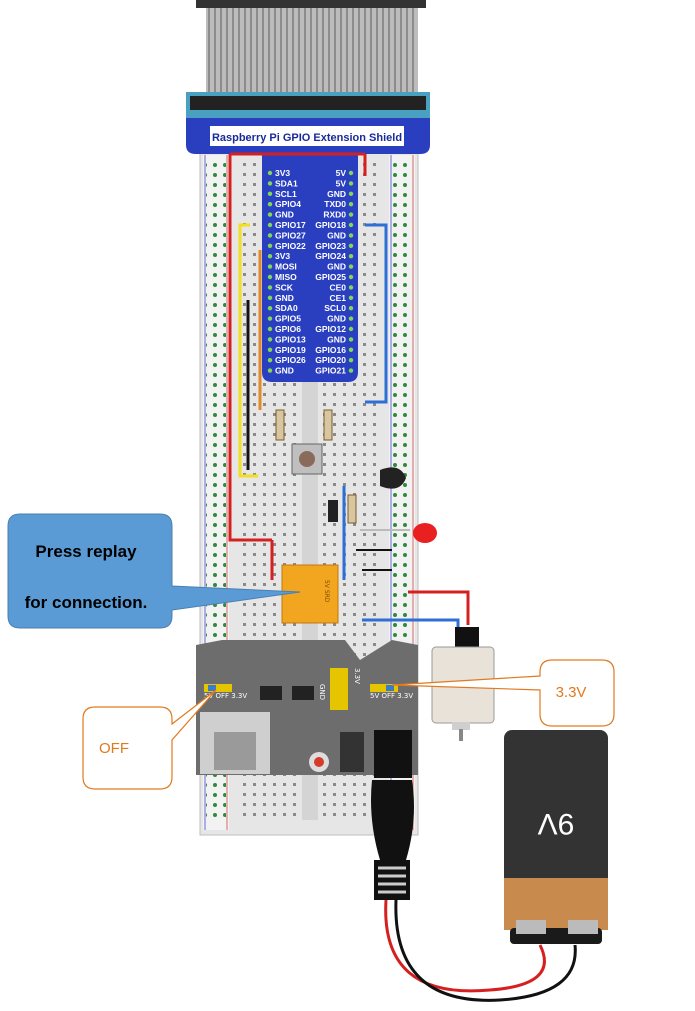  I want to click on shield-title: Raspberry Pi GPIO Extension Shield, so click(307, 138).